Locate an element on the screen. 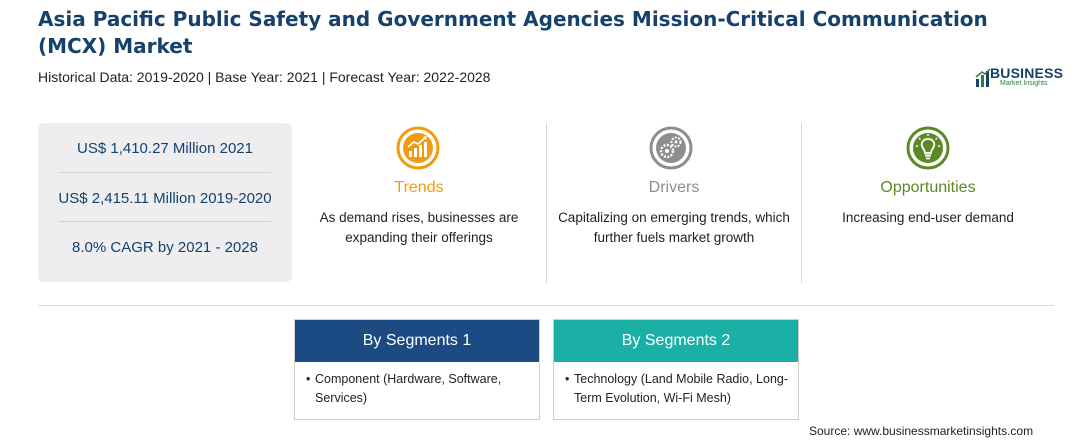 The height and width of the screenshot is (440, 1092). opportunities-title: Opportunities is located at coordinates (928, 187).